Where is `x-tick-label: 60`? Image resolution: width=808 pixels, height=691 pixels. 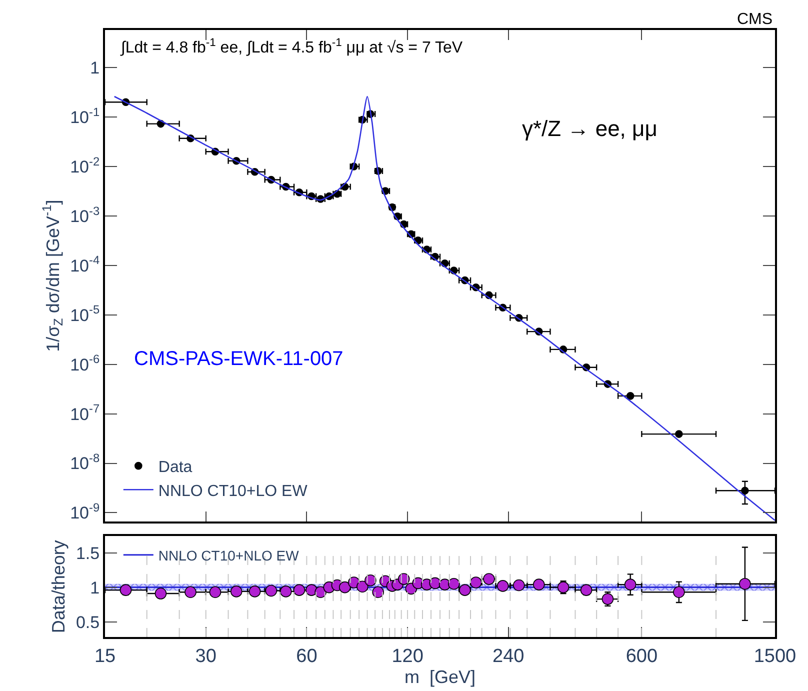 x-tick-label: 60 is located at coordinates (307, 656).